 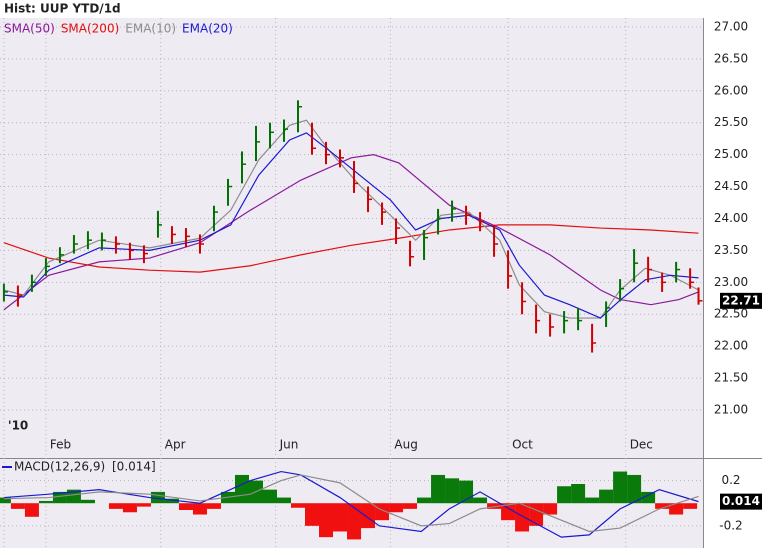 I want to click on y-tick-label: 23.00, so click(x=731, y=282).